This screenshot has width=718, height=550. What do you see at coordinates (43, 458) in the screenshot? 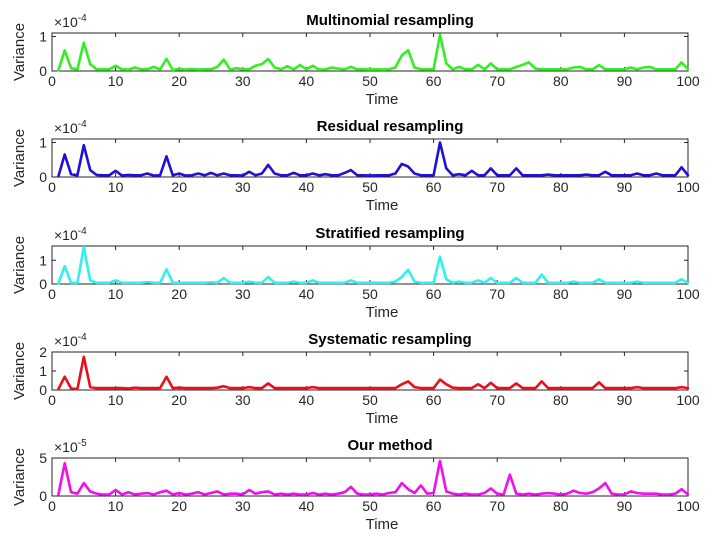
I see `y-tick-label: 5` at bounding box center [43, 458].